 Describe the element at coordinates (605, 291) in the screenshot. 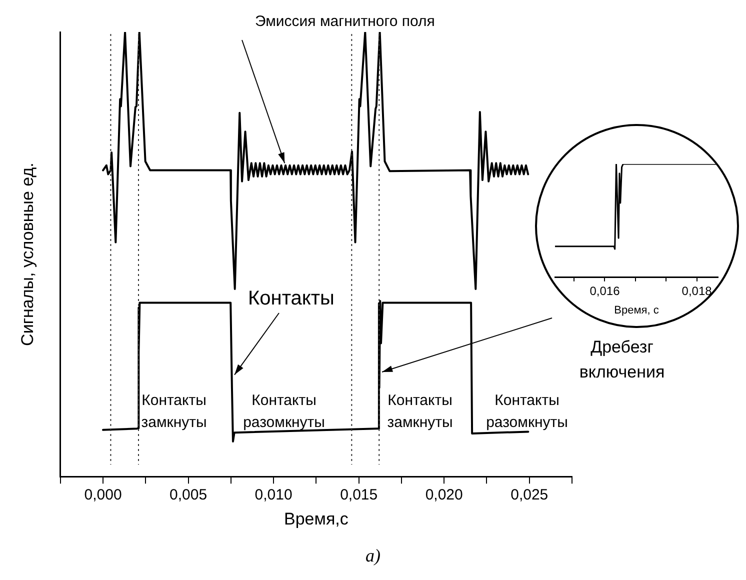

I see `x-tick-label: 0,016` at that location.